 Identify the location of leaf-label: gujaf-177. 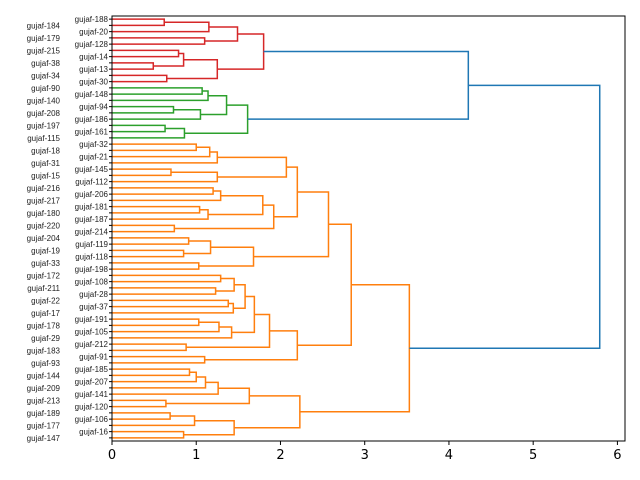
(44, 425).